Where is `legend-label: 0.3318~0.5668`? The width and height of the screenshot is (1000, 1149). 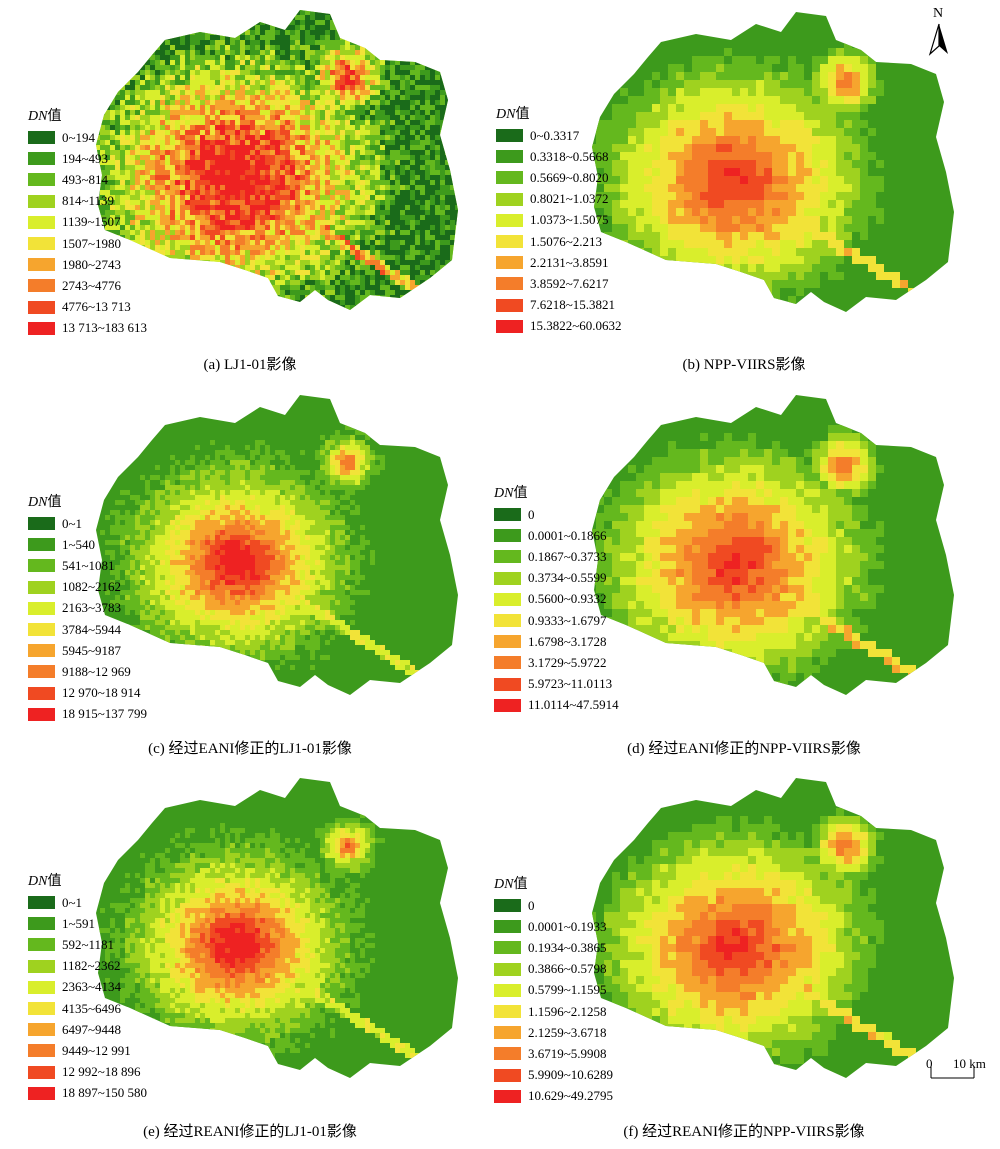
legend-label: 0.3318~0.5668 is located at coordinates (569, 157).